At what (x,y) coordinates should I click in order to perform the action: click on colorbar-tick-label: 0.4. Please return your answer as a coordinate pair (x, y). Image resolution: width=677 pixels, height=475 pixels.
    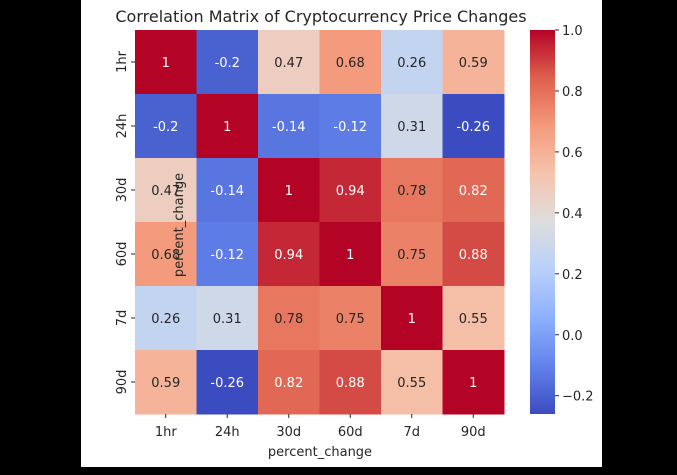
    Looking at the image, I should click on (572, 214).